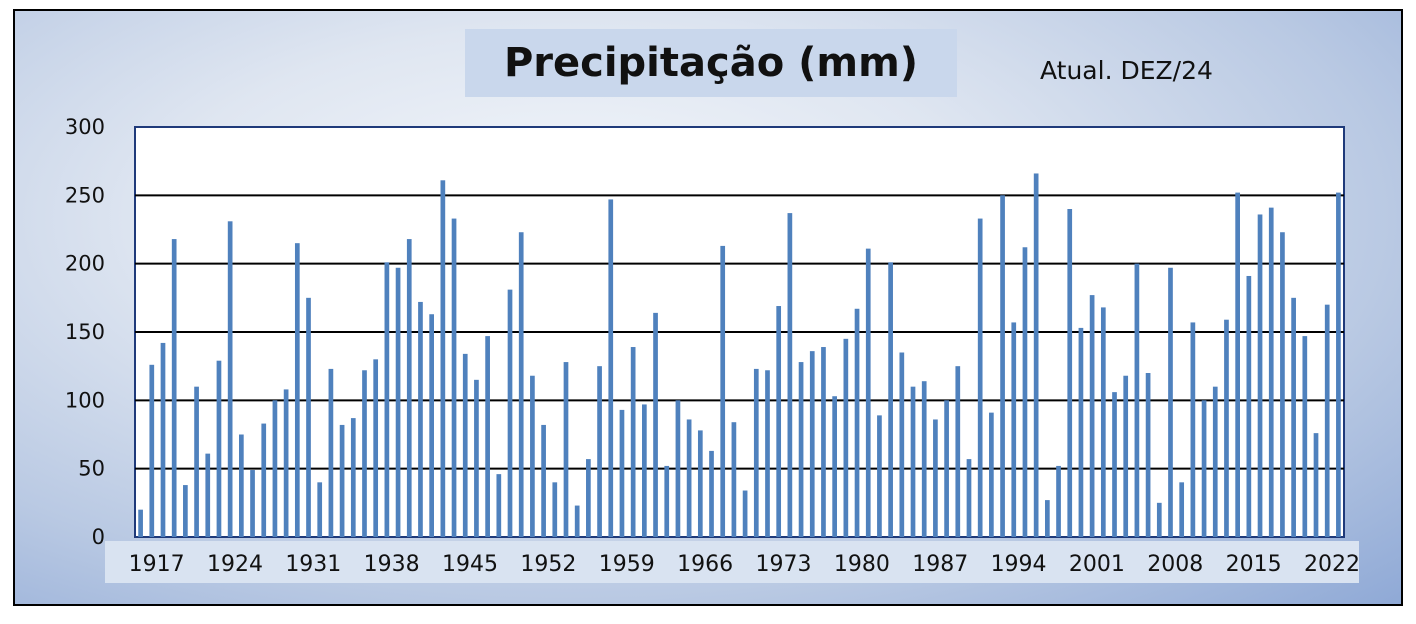  I want to click on bar-1941, so click(409, 388).